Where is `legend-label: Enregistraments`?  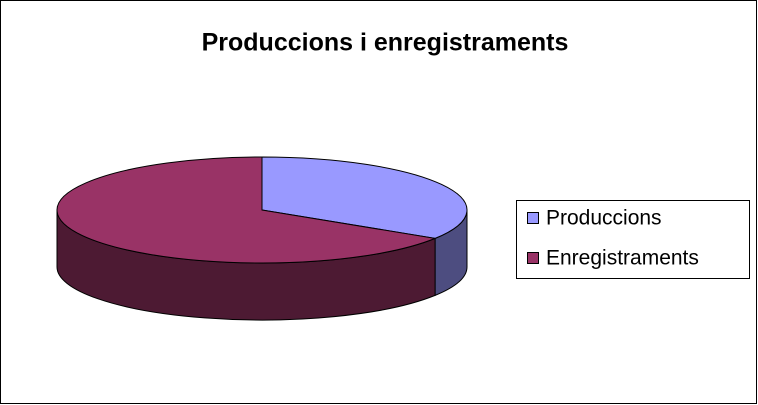 legend-label: Enregistraments is located at coordinates (622, 258).